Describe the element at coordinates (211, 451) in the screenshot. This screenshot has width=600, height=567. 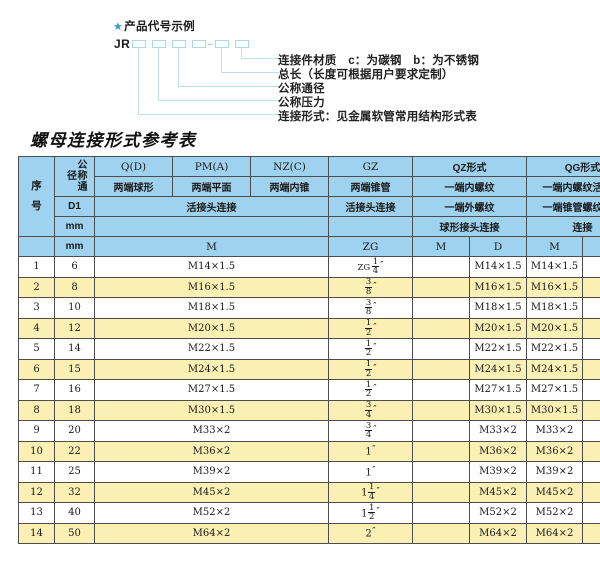
I see `cell-m: M36×2` at that location.